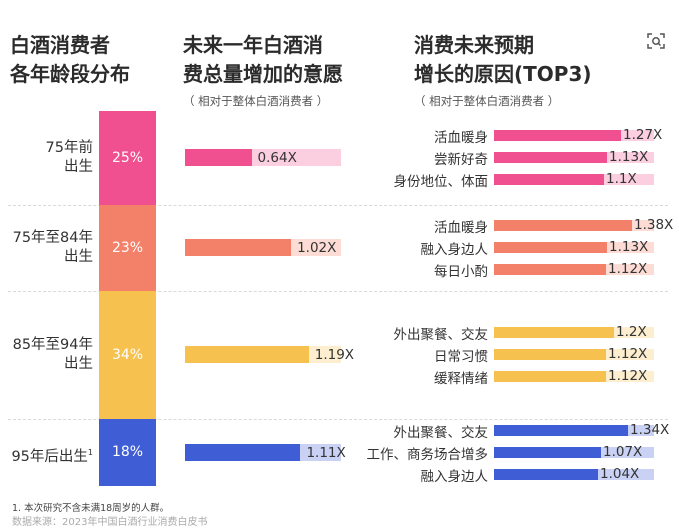 Image resolution: width=679 pixels, height=528 pixels. I want to click on reason-value-label: 1.34X, so click(650, 429).